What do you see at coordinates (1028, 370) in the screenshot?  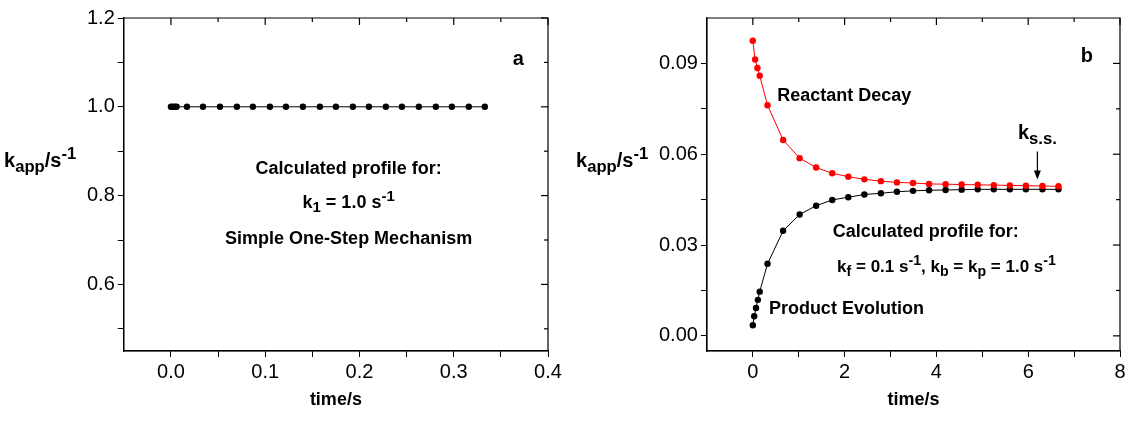 I see `x-tick-label: 6` at bounding box center [1028, 370].